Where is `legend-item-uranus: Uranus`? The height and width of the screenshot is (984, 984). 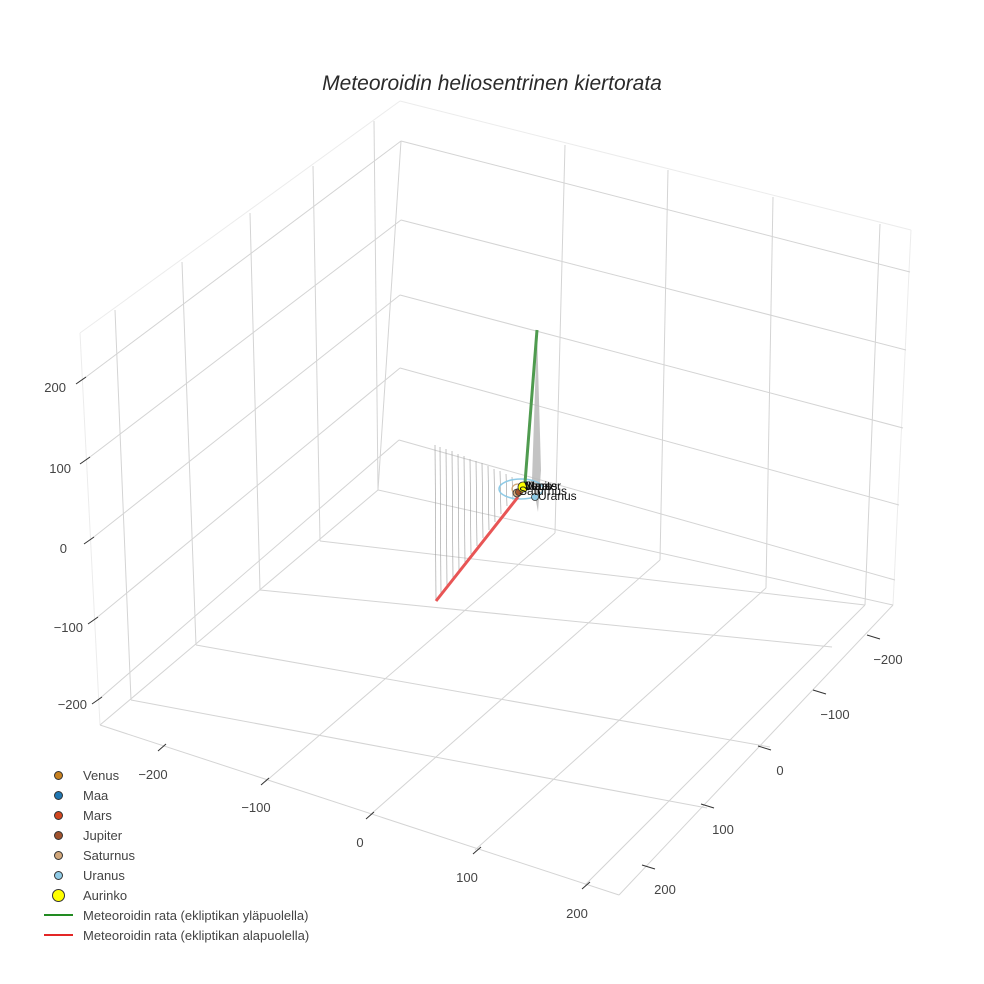 legend-item-uranus: Uranus is located at coordinates (173, 875).